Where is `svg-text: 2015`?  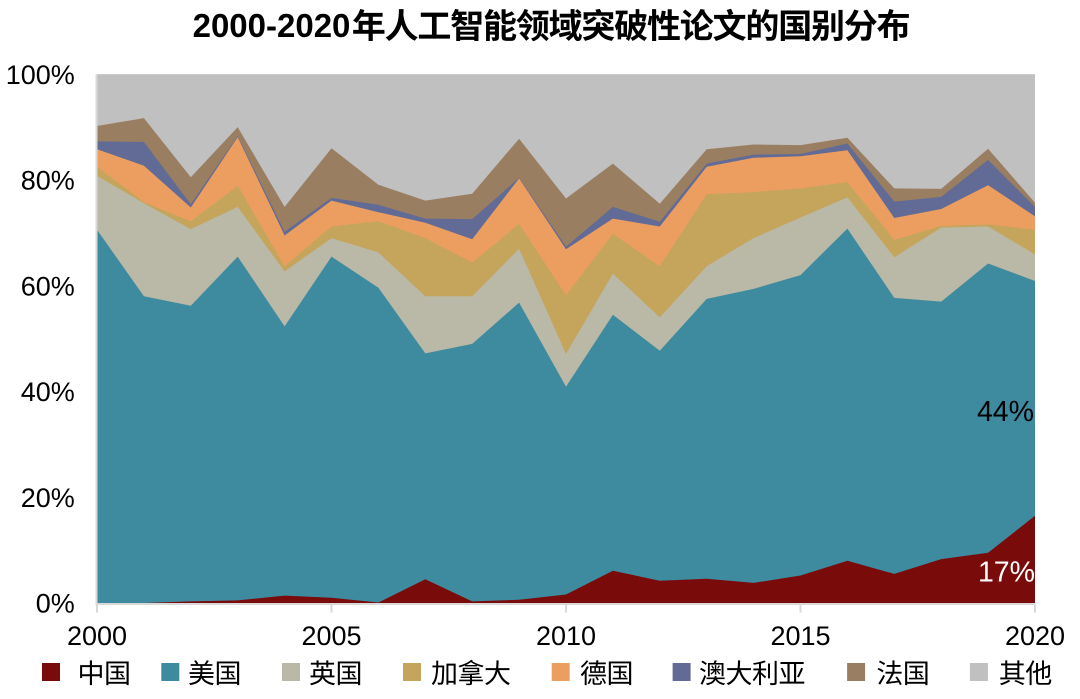 svg-text: 2015 is located at coordinates (800, 636).